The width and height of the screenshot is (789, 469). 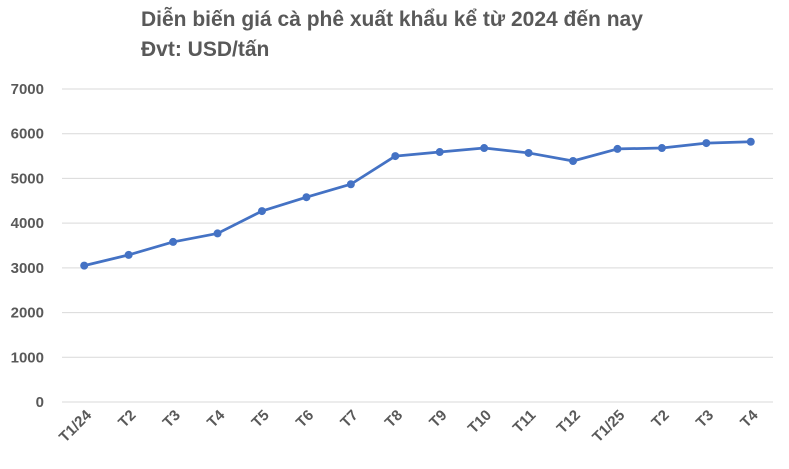 What do you see at coordinates (438, 419) in the screenshot?
I see `x-tick-label: T9` at bounding box center [438, 419].